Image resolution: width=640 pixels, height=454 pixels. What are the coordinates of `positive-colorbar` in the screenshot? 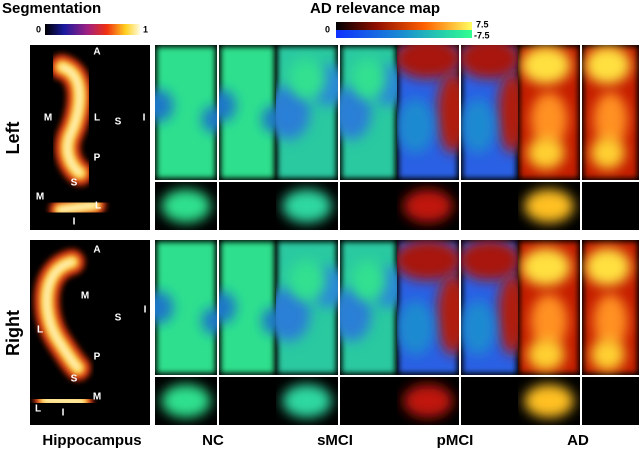 It's located at (404, 26).